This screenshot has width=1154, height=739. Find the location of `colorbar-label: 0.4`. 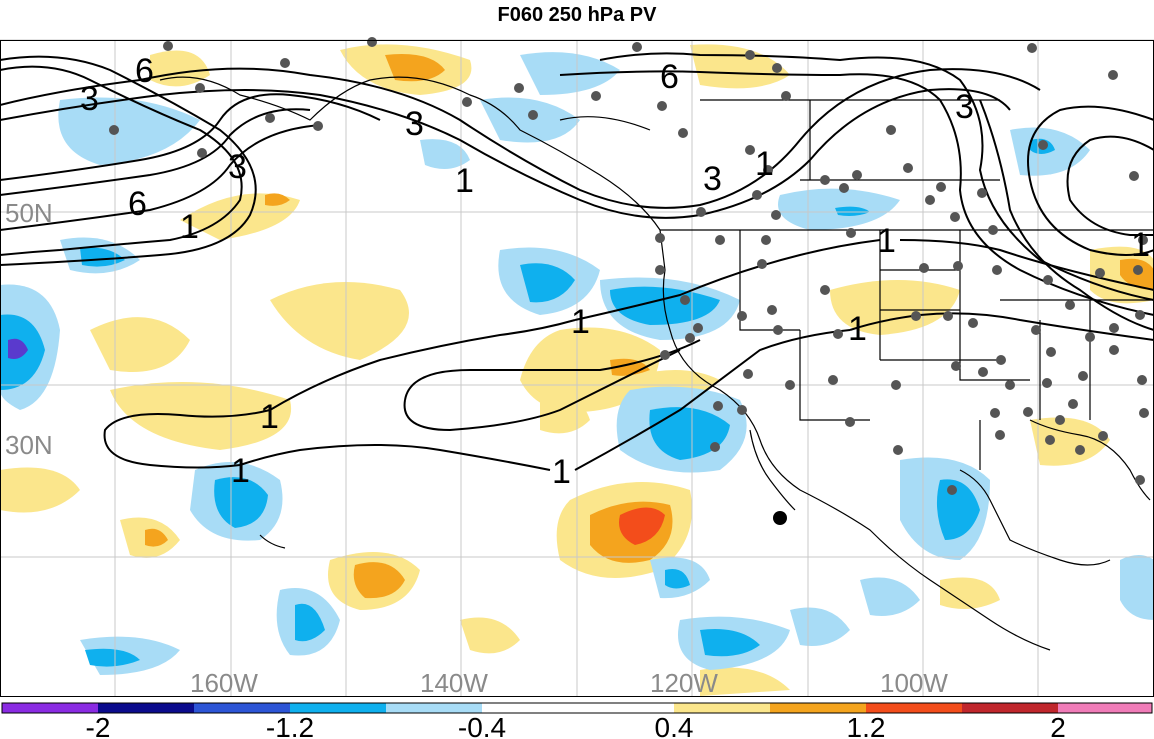

colorbar-label: 0.4 is located at coordinates (674, 725).